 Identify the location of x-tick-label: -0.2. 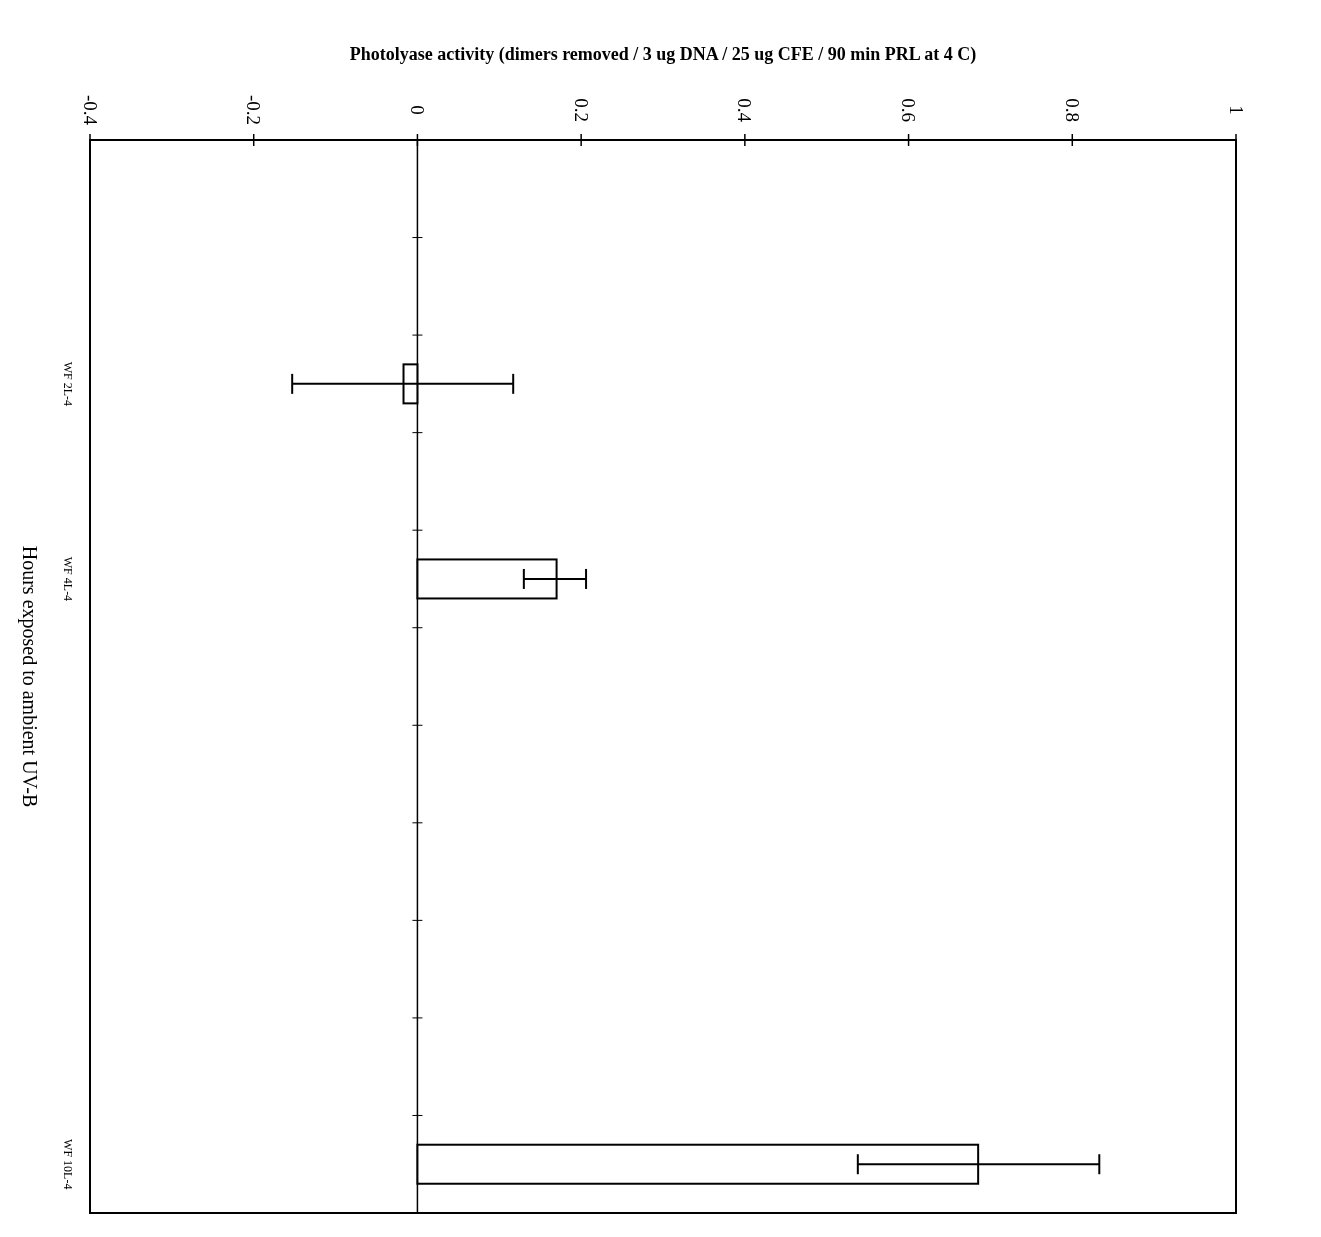
(254, 110).